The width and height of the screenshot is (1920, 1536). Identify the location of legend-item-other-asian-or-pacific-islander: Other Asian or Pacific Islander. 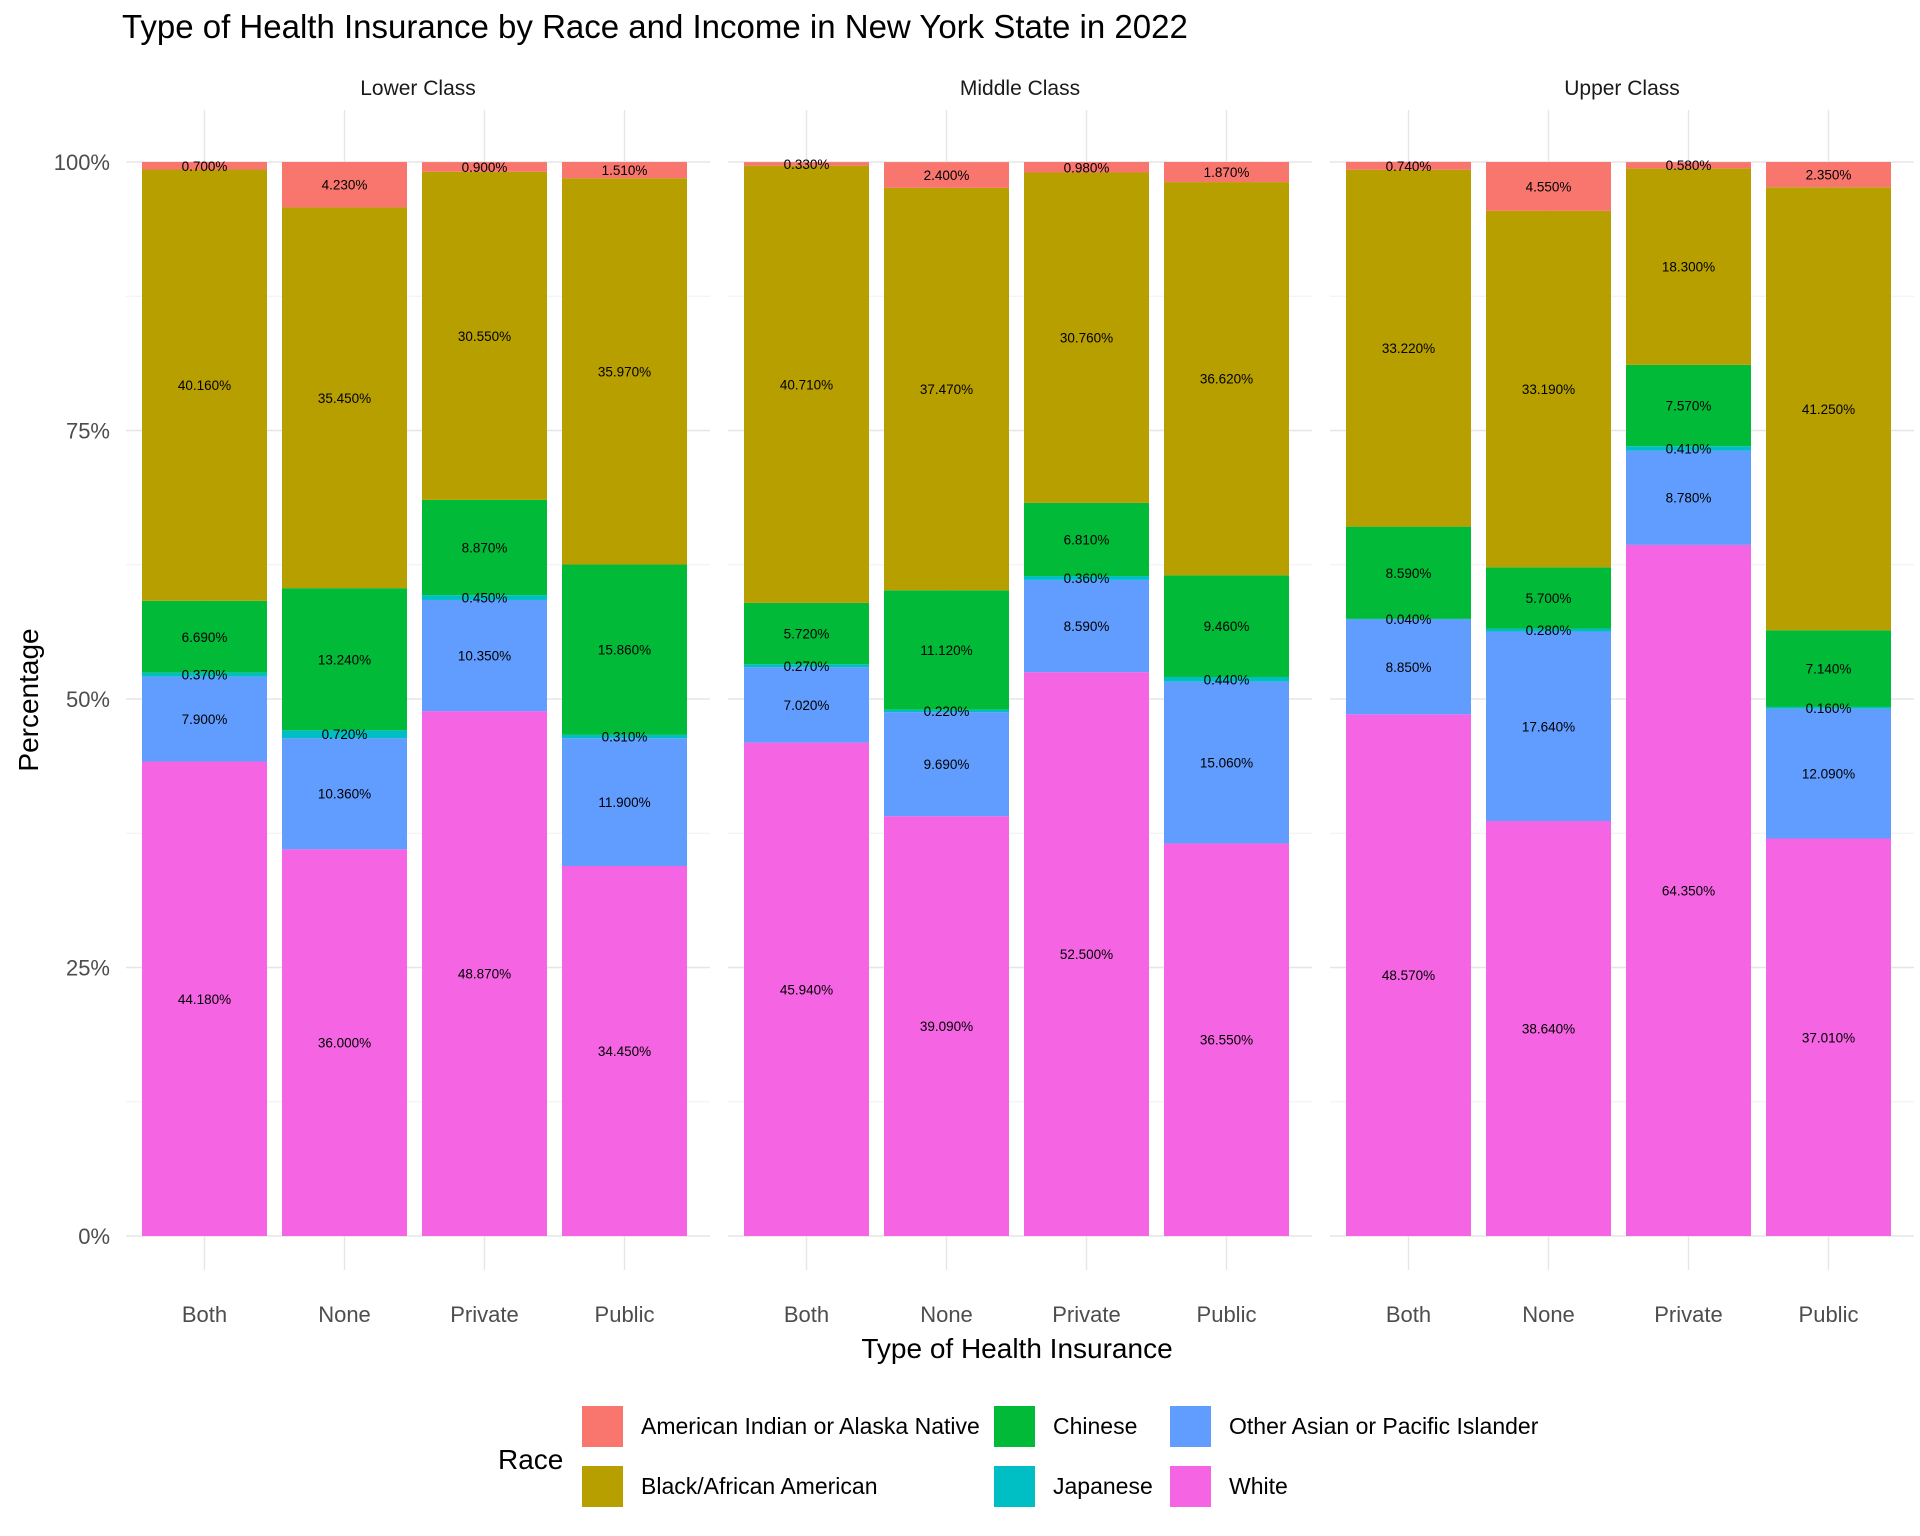
(1354, 1426).